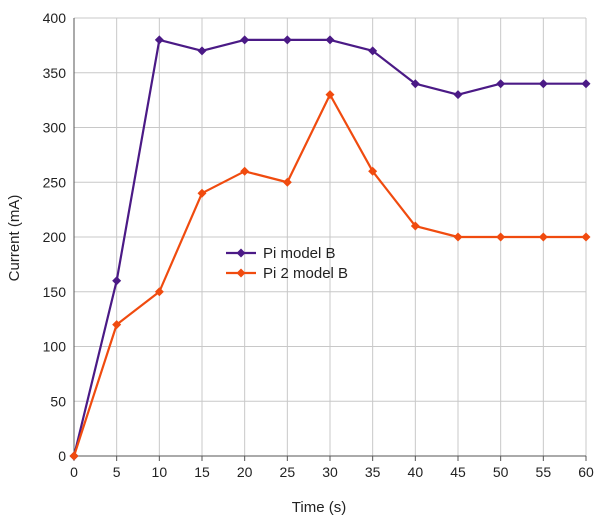  What do you see at coordinates (62, 456) in the screenshot?
I see `y-tick-label: 0` at bounding box center [62, 456].